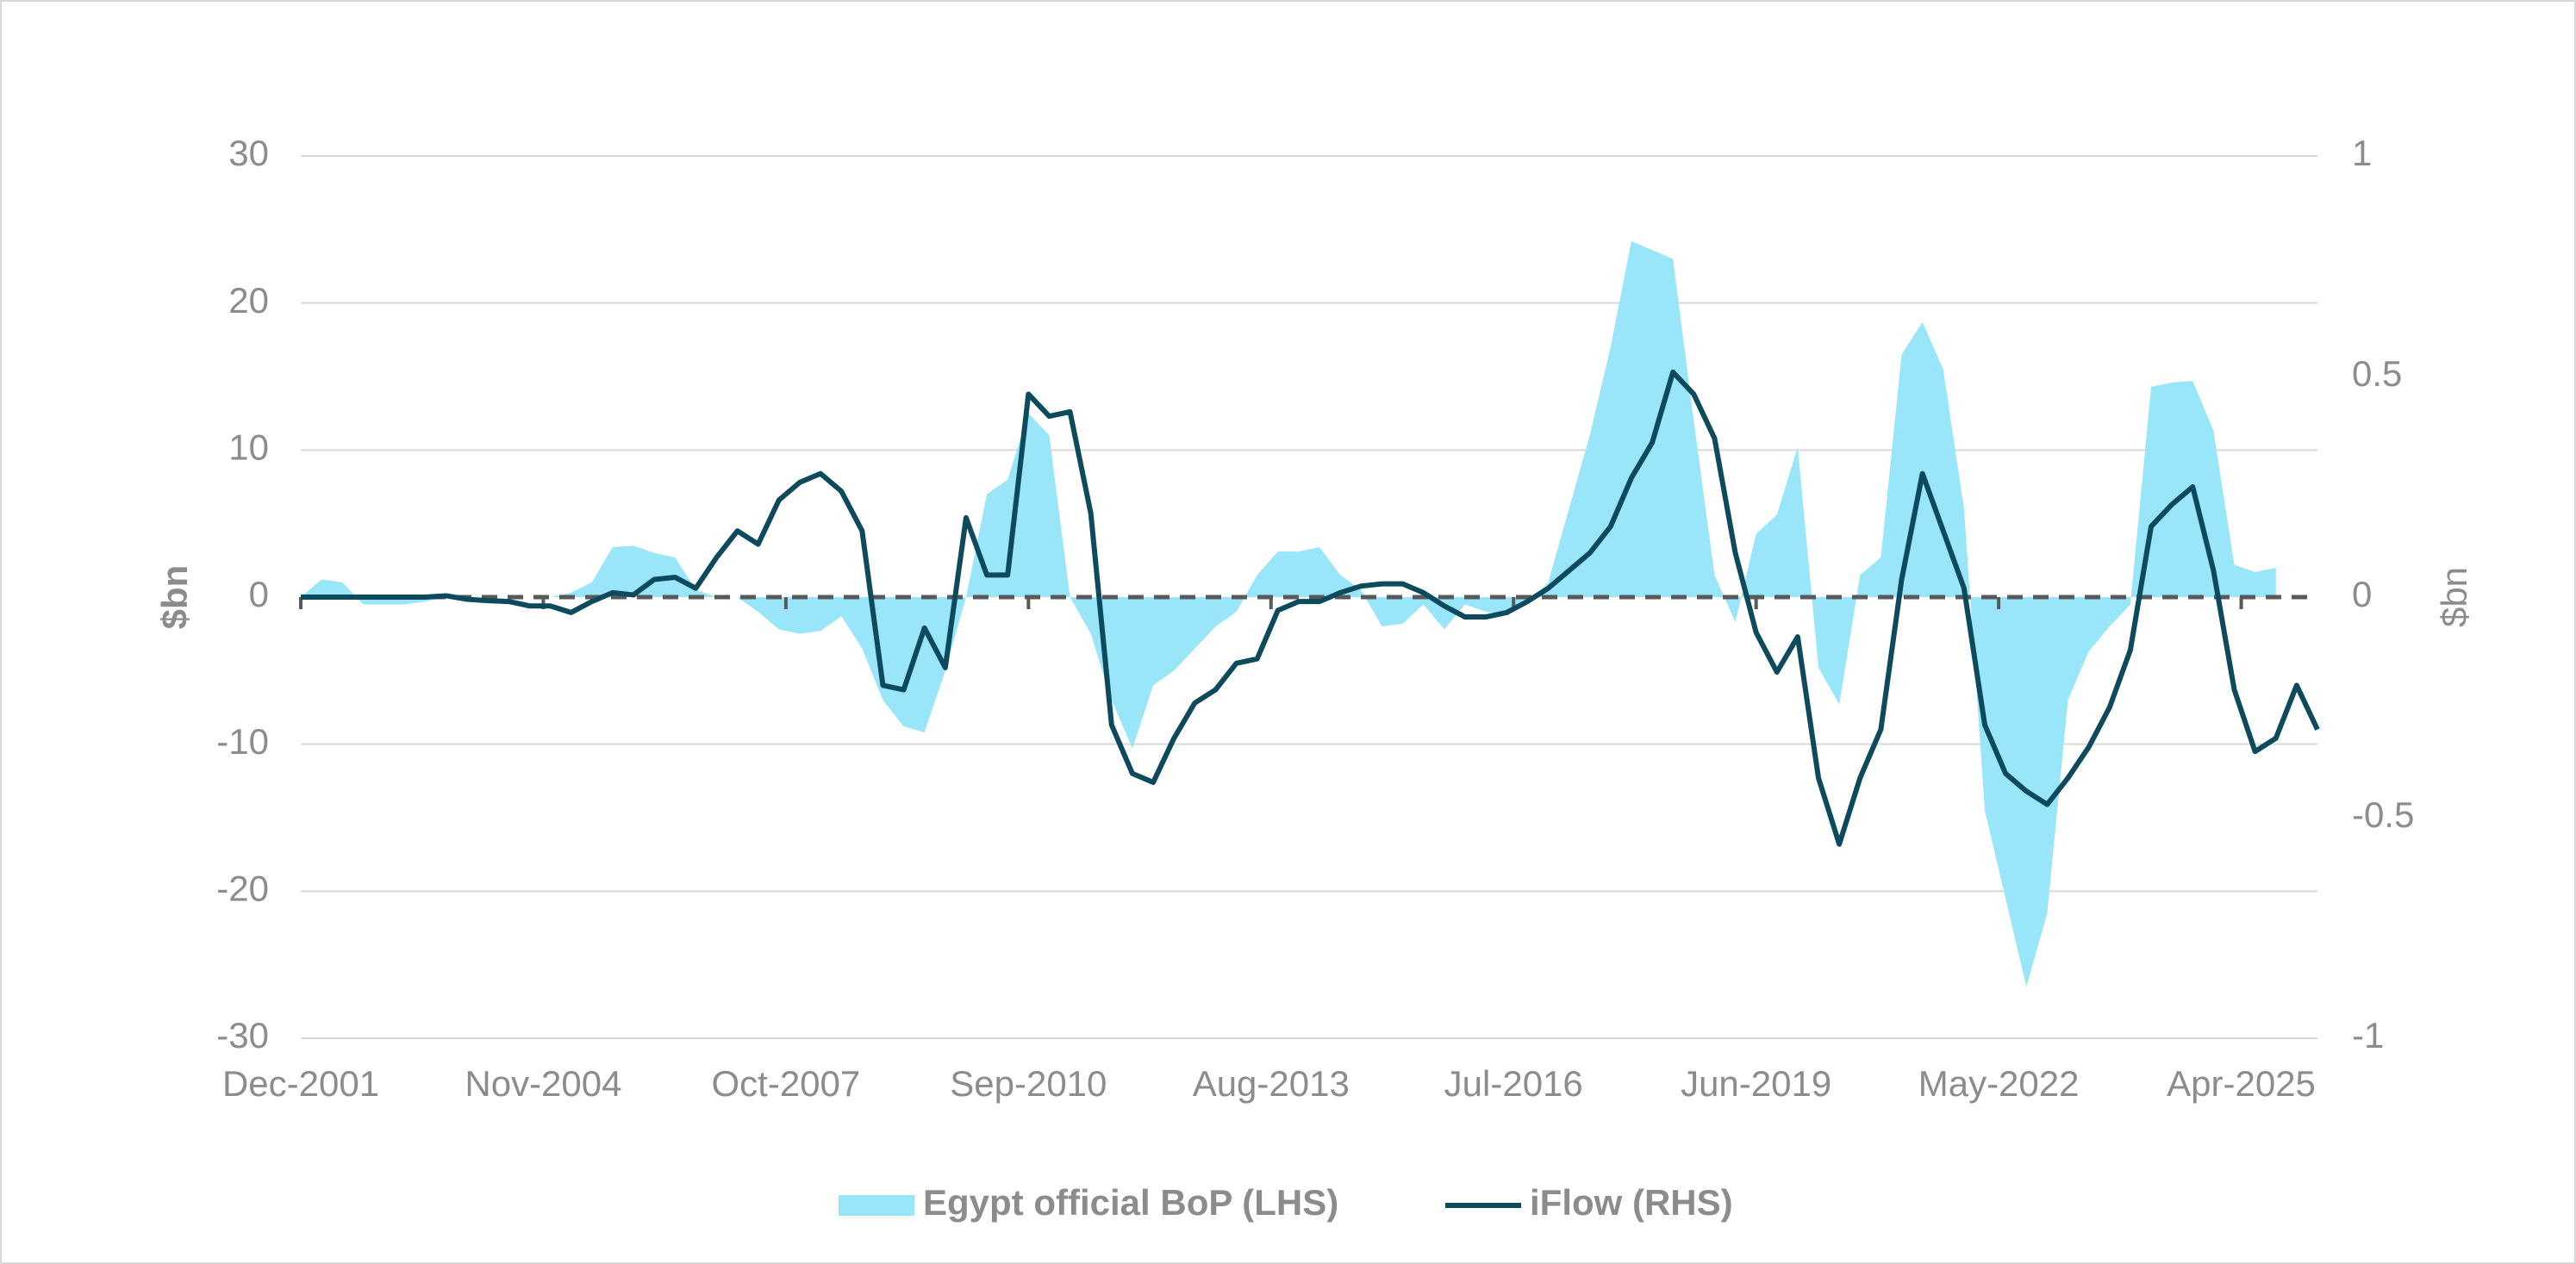 This screenshot has height=1264, width=2576. Describe the element at coordinates (876, 1206) in the screenshot. I see `legend-swatch` at that location.